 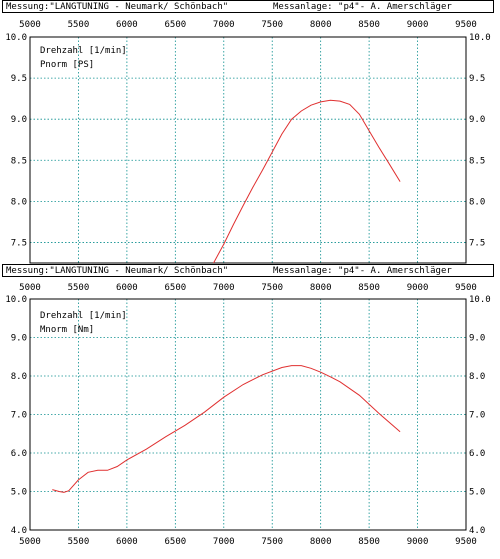 What do you see at coordinates (67, 330) in the screenshot?
I see `legend-entry: Mnorm [Nm]` at bounding box center [67, 330].